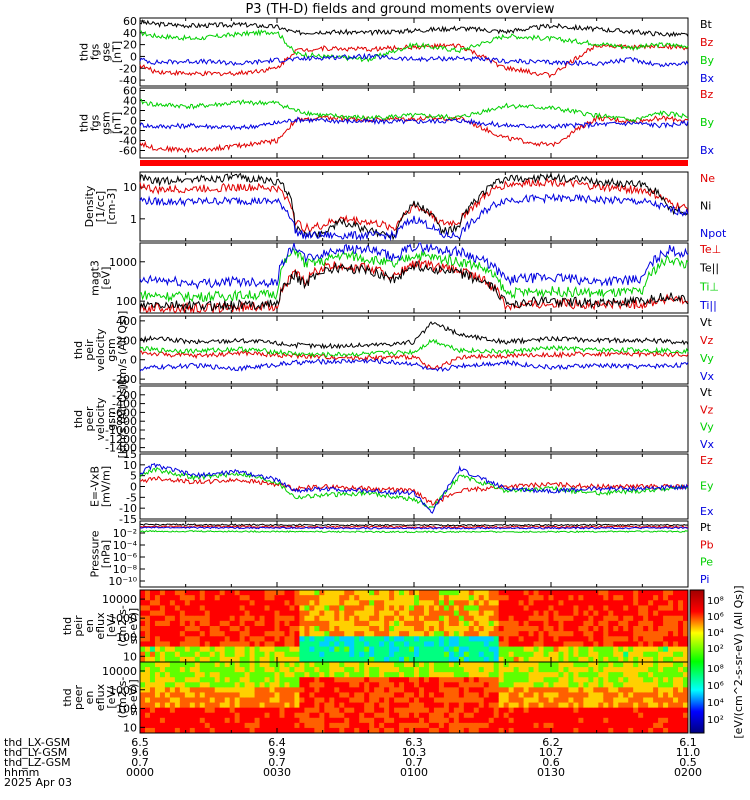 This screenshot has width=750, height=800. Describe the element at coordinates (78, 419) in the screenshot. I see `y-axis-label: thd` at that location.